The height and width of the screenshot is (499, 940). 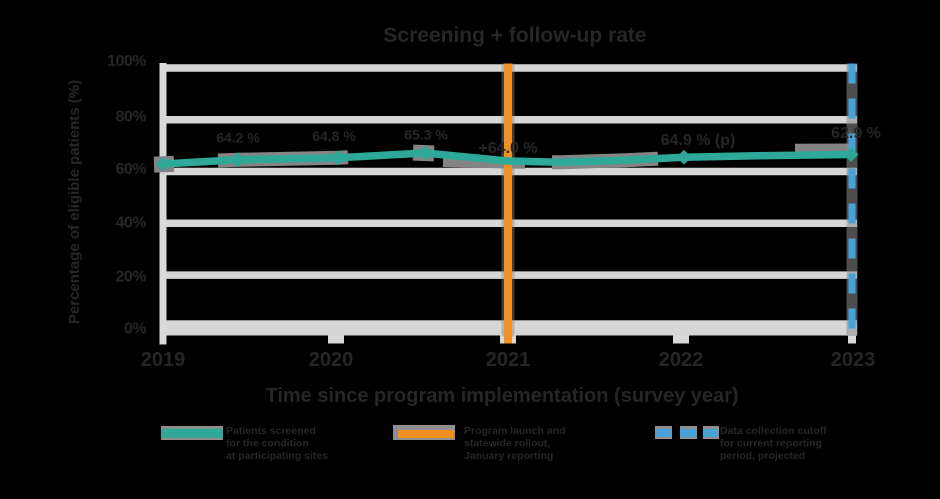 What do you see at coordinates (331, 360) in the screenshot?
I see `svg-text: 2020` at bounding box center [331, 360].